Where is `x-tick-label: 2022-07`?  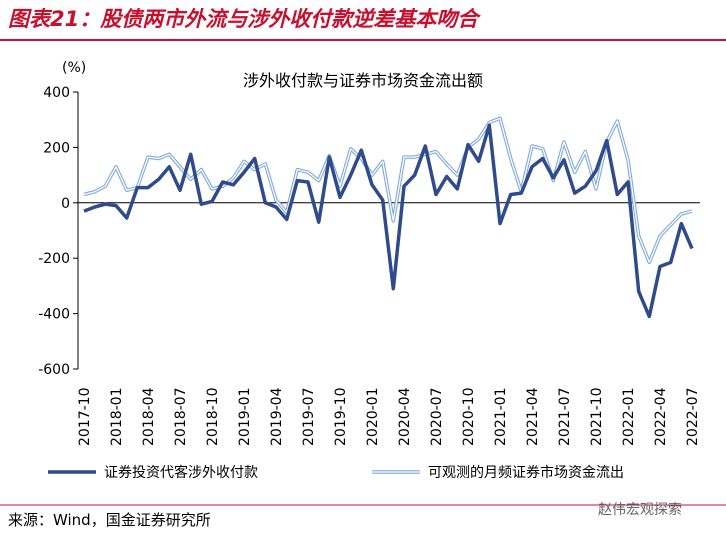
x-tick-label: 2022-07 is located at coordinates (693, 417).